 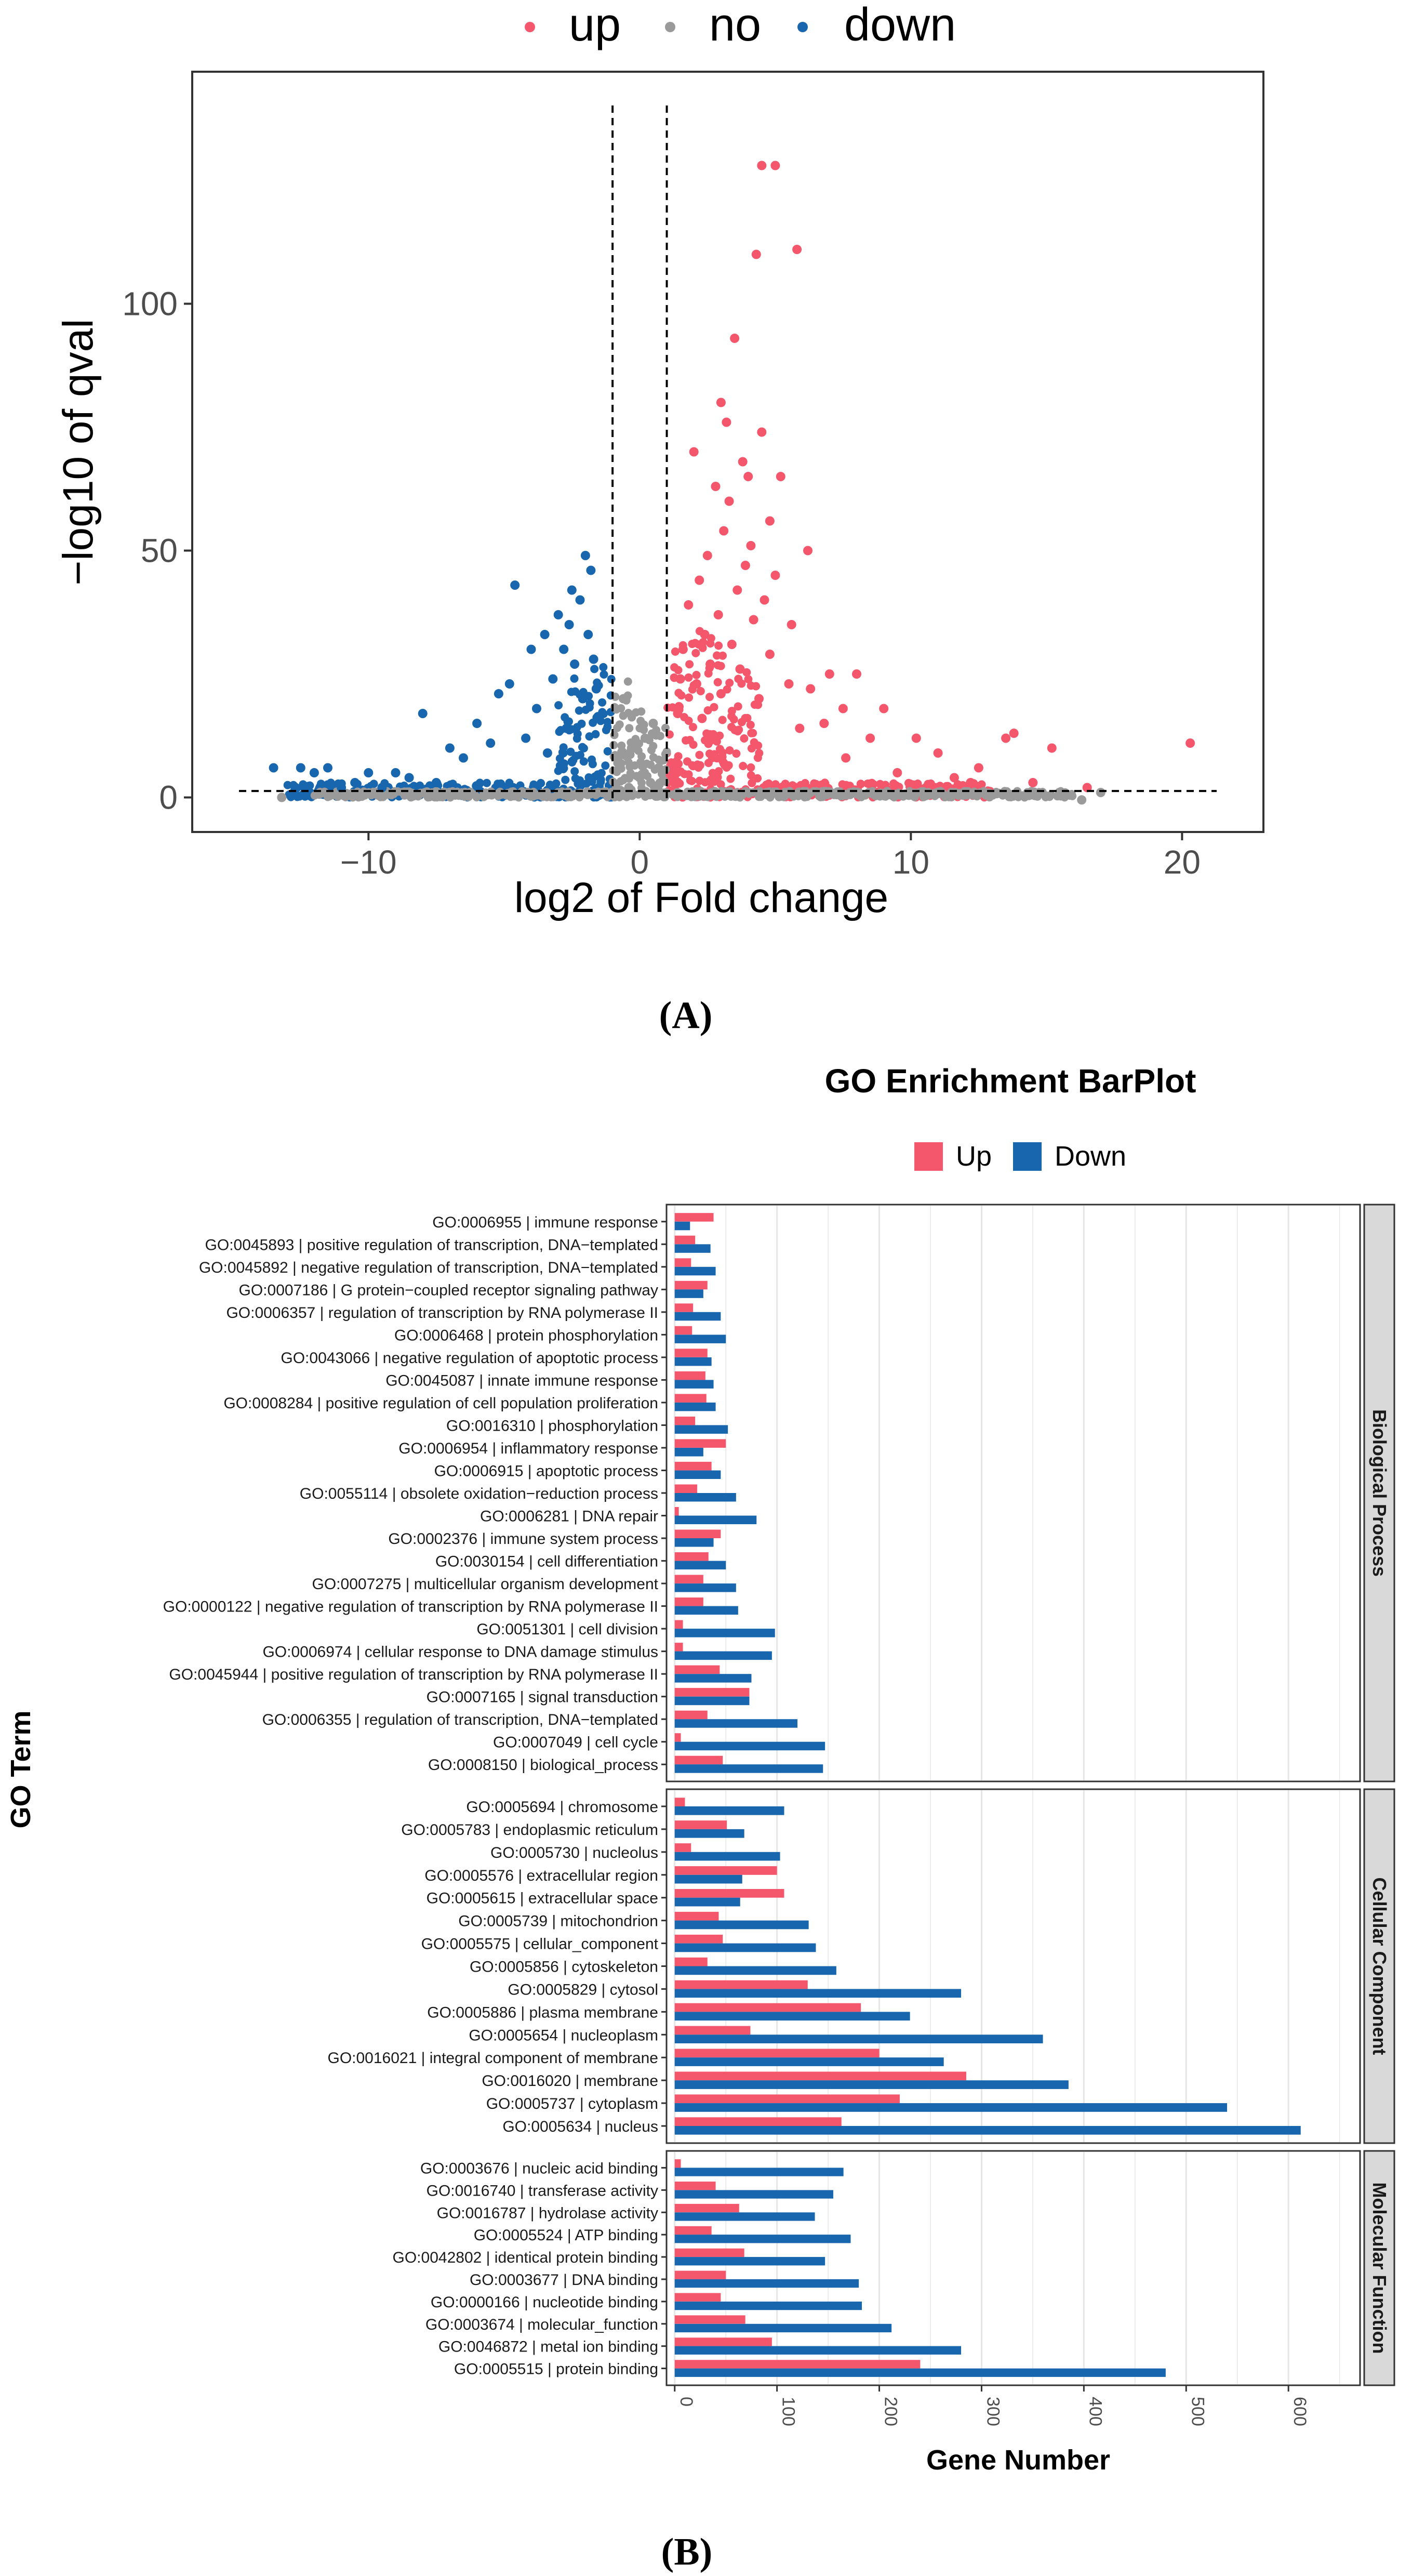 What do you see at coordinates (659, 1742) in the screenshot?
I see `go-term-row: GO:0007049 | cell cycle` at bounding box center [659, 1742].